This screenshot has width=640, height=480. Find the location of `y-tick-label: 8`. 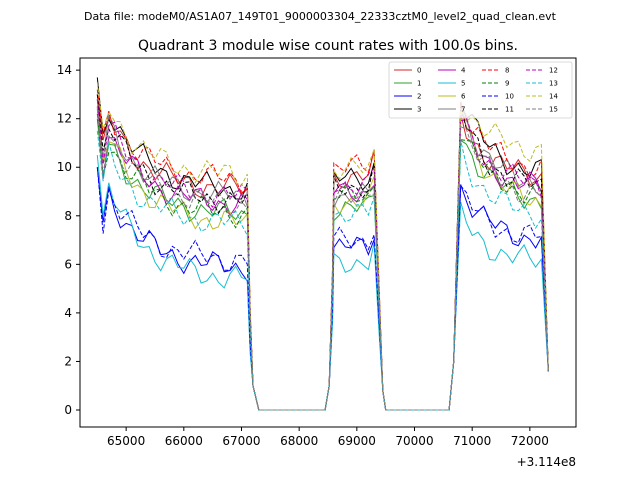

y-tick-label: 8 is located at coordinates (68, 216).